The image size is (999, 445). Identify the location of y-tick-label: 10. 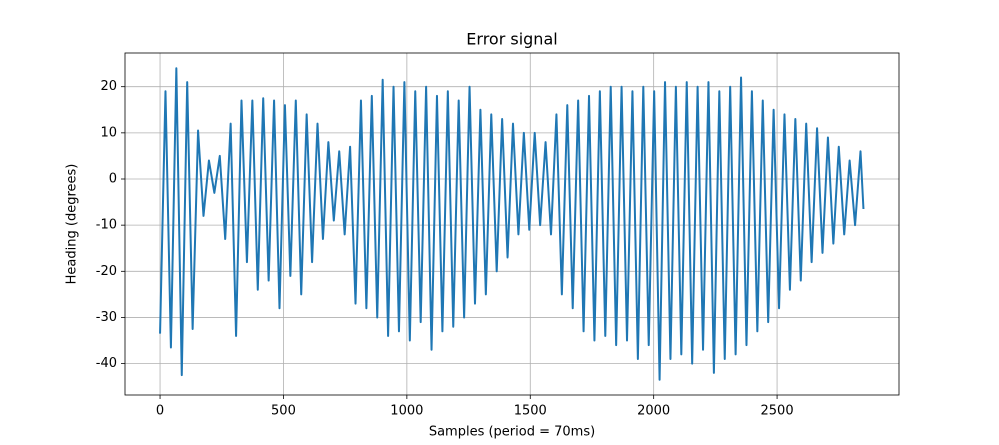
(108, 132).